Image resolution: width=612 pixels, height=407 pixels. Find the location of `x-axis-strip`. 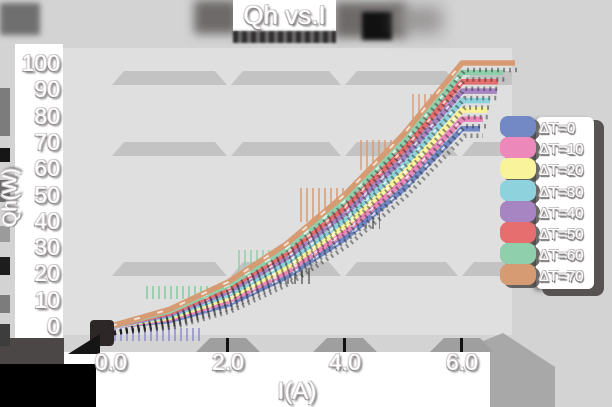

x-axis-strip is located at coordinates (274, 379).